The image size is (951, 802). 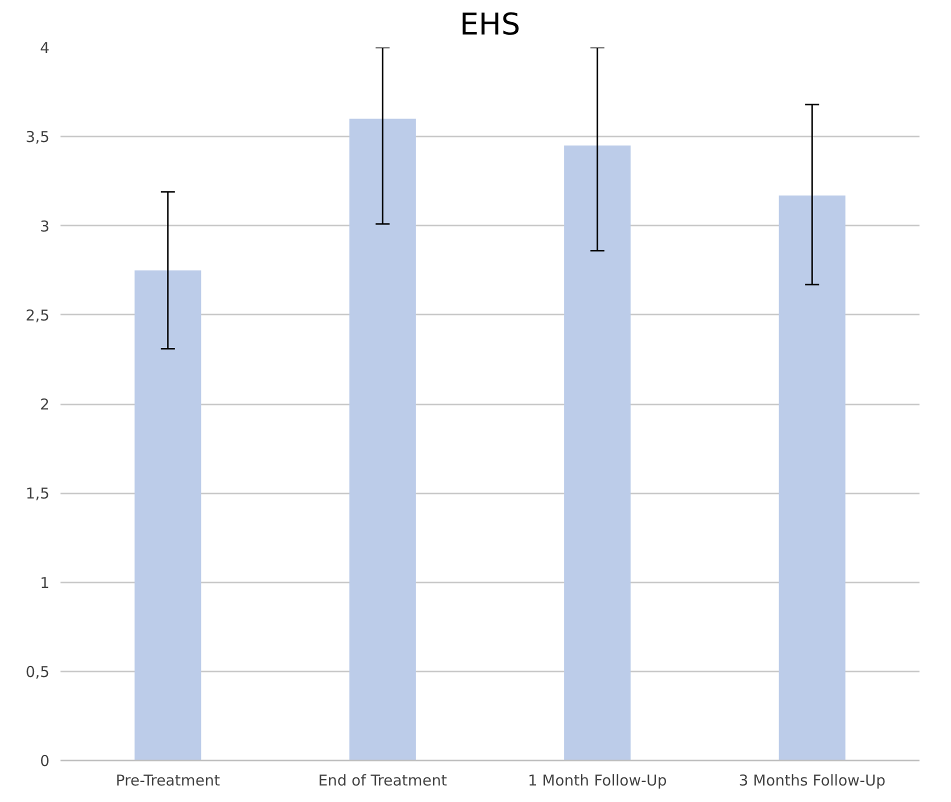 I want to click on y-tick-label: 3, so click(x=45, y=226).